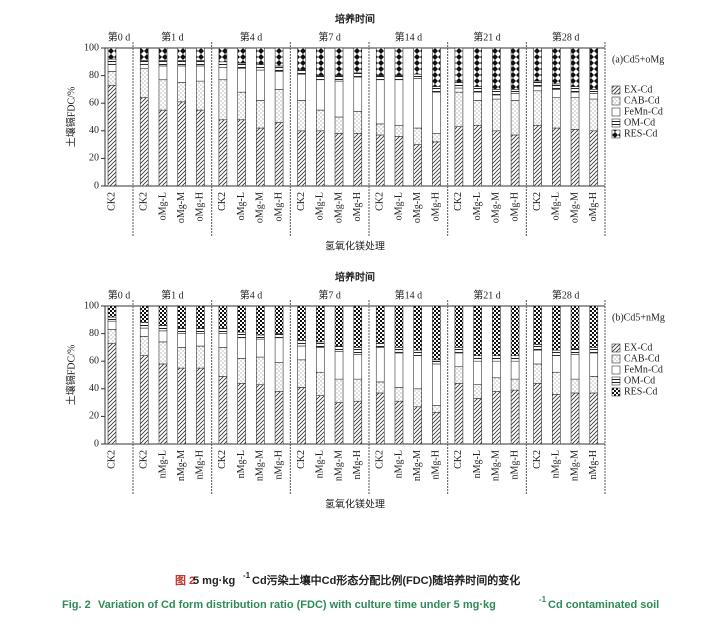 This screenshot has width=726, height=626. What do you see at coordinates (436, 464) in the screenshot?
I see `x-tick-label: nMg-H` at bounding box center [436, 464].